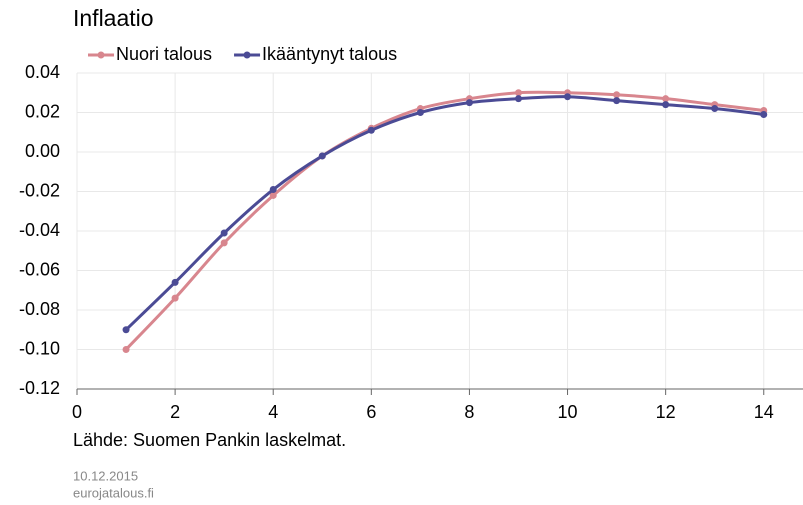 The image size is (803, 505). Describe the element at coordinates (39, 269) in the screenshot. I see `y-tick-label: -0.06` at that location.